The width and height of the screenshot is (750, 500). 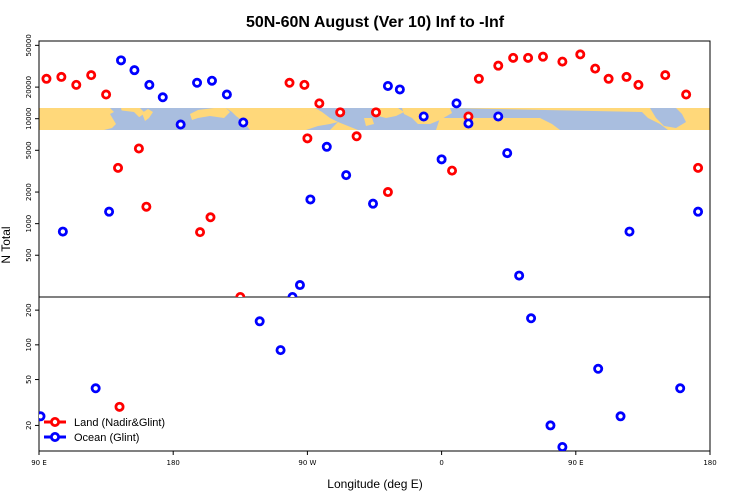 I want to click on land-hudson, so click(x=309, y=119).